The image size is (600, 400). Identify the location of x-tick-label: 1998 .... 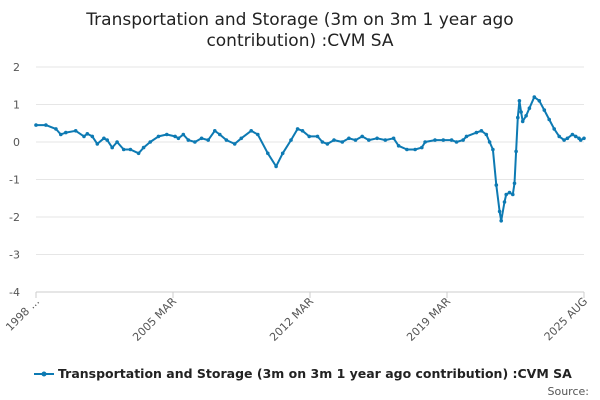
(22, 314).